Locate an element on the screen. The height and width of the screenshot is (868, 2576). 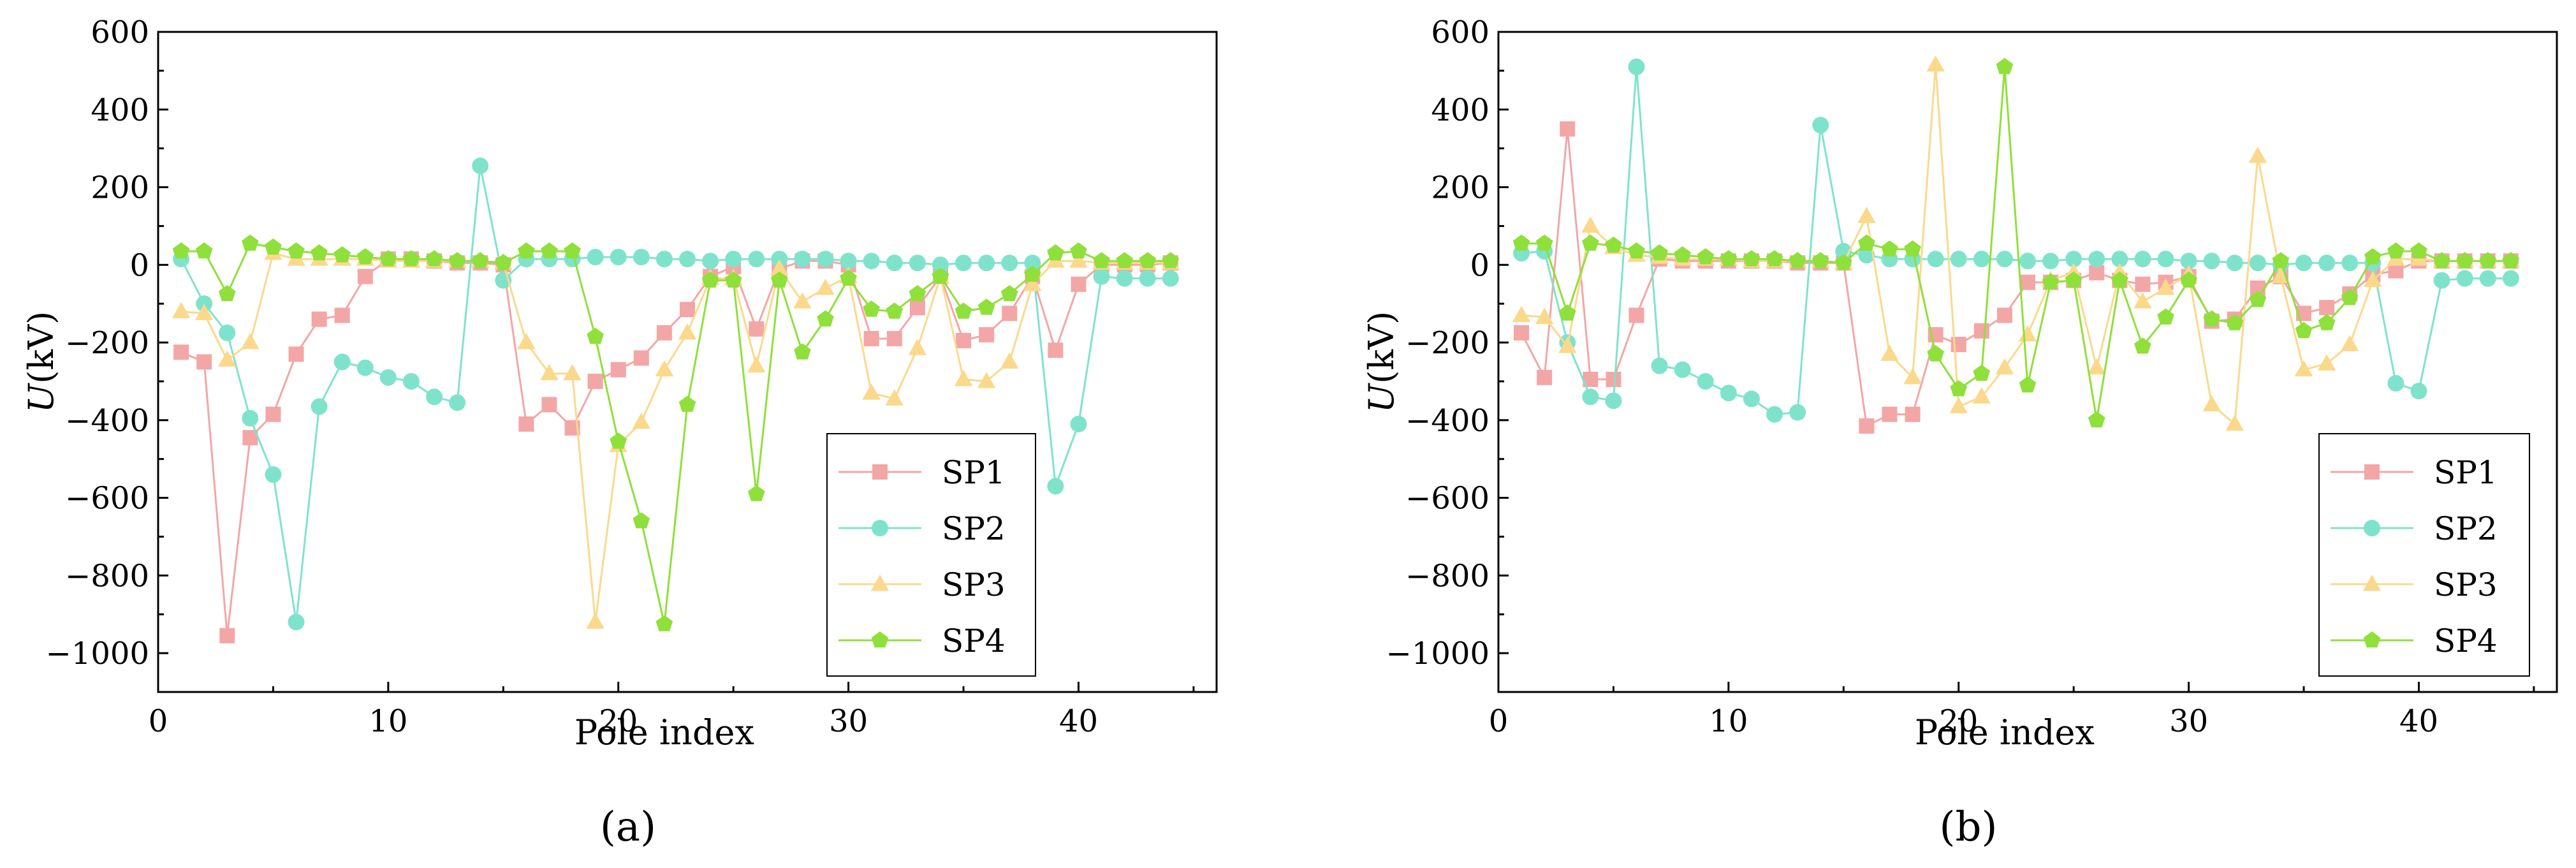
x-tick-label: 10 is located at coordinates (388, 721).